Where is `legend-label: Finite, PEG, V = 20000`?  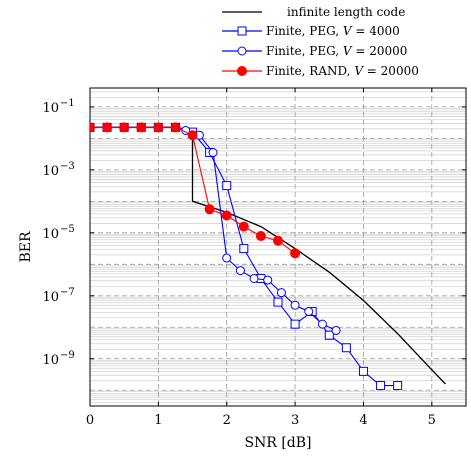 legend-label: Finite, PEG, V = 20000 is located at coordinates (336, 51).